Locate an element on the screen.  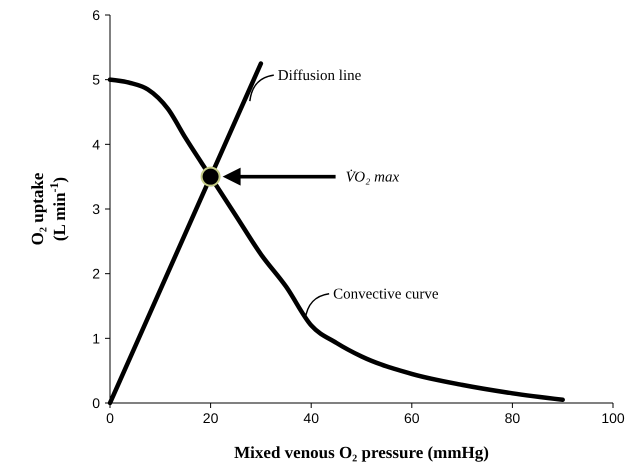
x-tick-label: 60 is located at coordinates (412, 418).